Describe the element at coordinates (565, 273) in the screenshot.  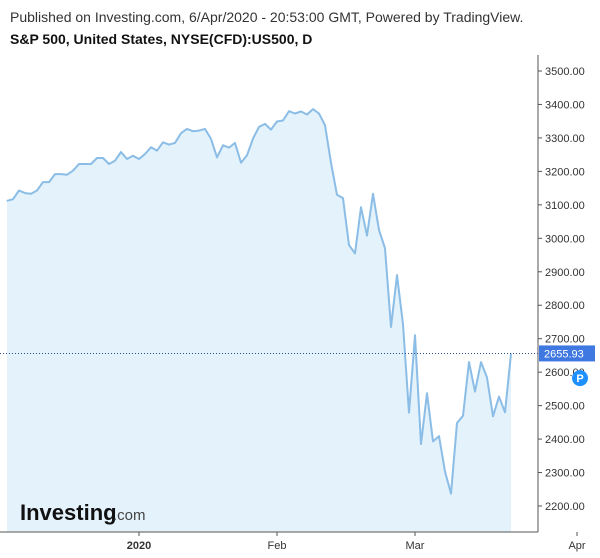
I see `y-tick-label: 2900.00` at that location.